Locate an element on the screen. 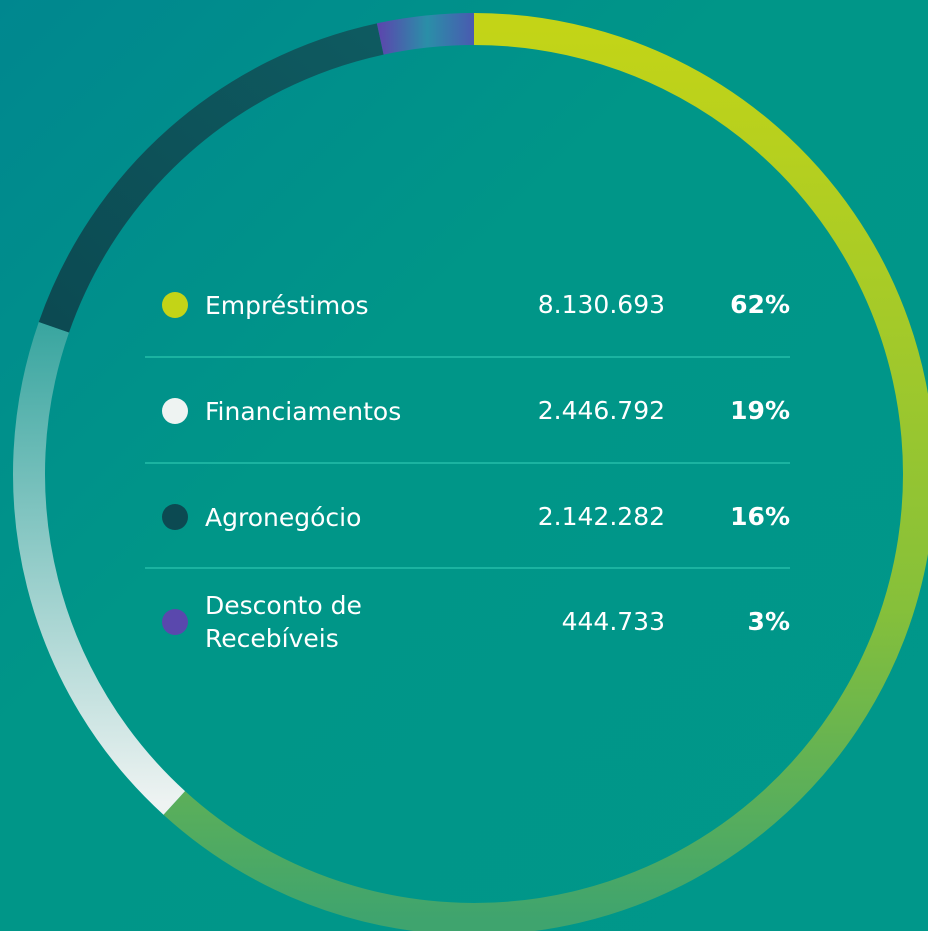 This screenshot has width=928, height=931. legend-row: Agronegócio 2.142.282 16% is located at coordinates (467, 516).